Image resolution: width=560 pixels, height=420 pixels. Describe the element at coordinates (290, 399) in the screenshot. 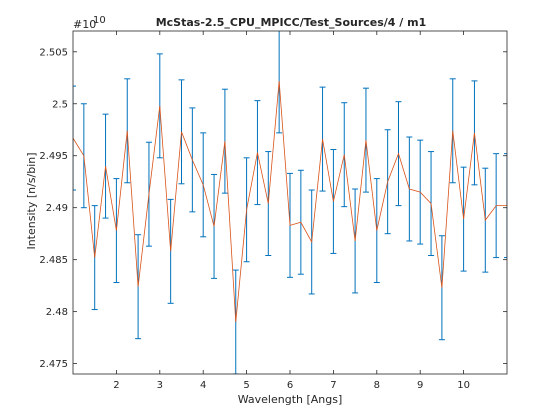

I see `x-axis-label: Wavelength [Angs]` at that location.